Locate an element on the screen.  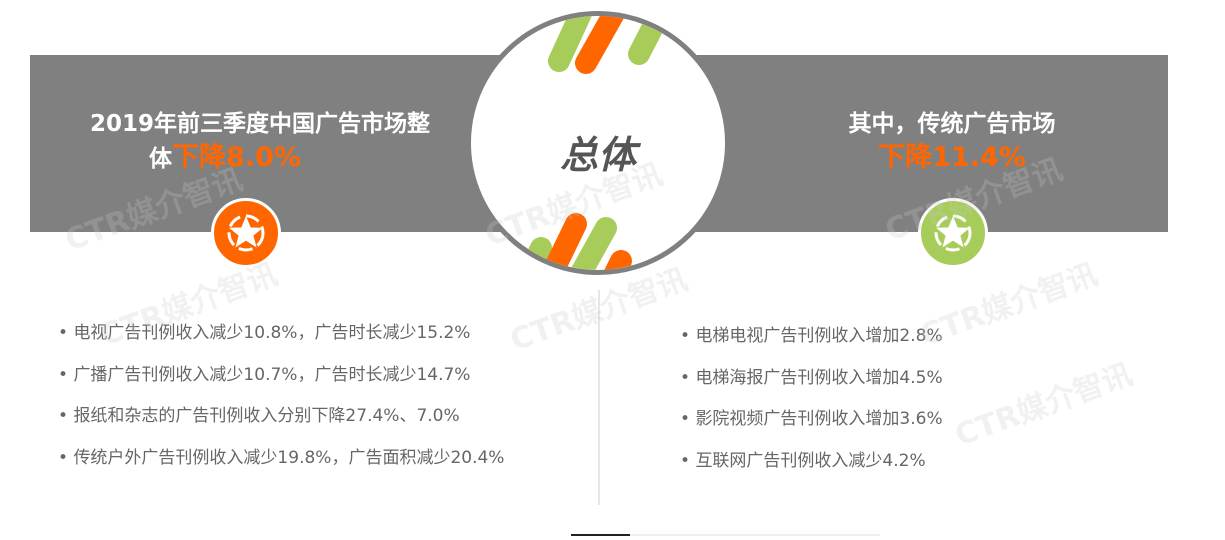
decor-stripes is located at coordinates (592, 143).